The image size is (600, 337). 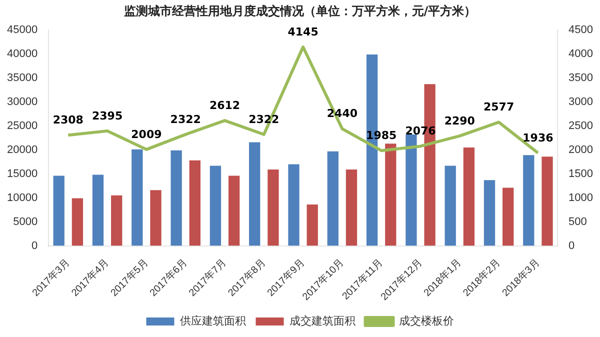 What do you see at coordinates (22, 198) in the screenshot?
I see `y-tick-label: 10000` at bounding box center [22, 198].